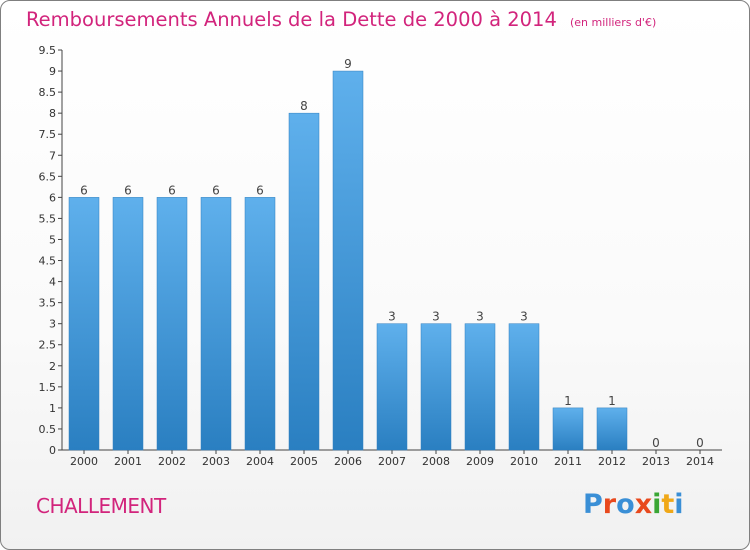  I want to click on x-tick-label: 2006, so click(348, 461).